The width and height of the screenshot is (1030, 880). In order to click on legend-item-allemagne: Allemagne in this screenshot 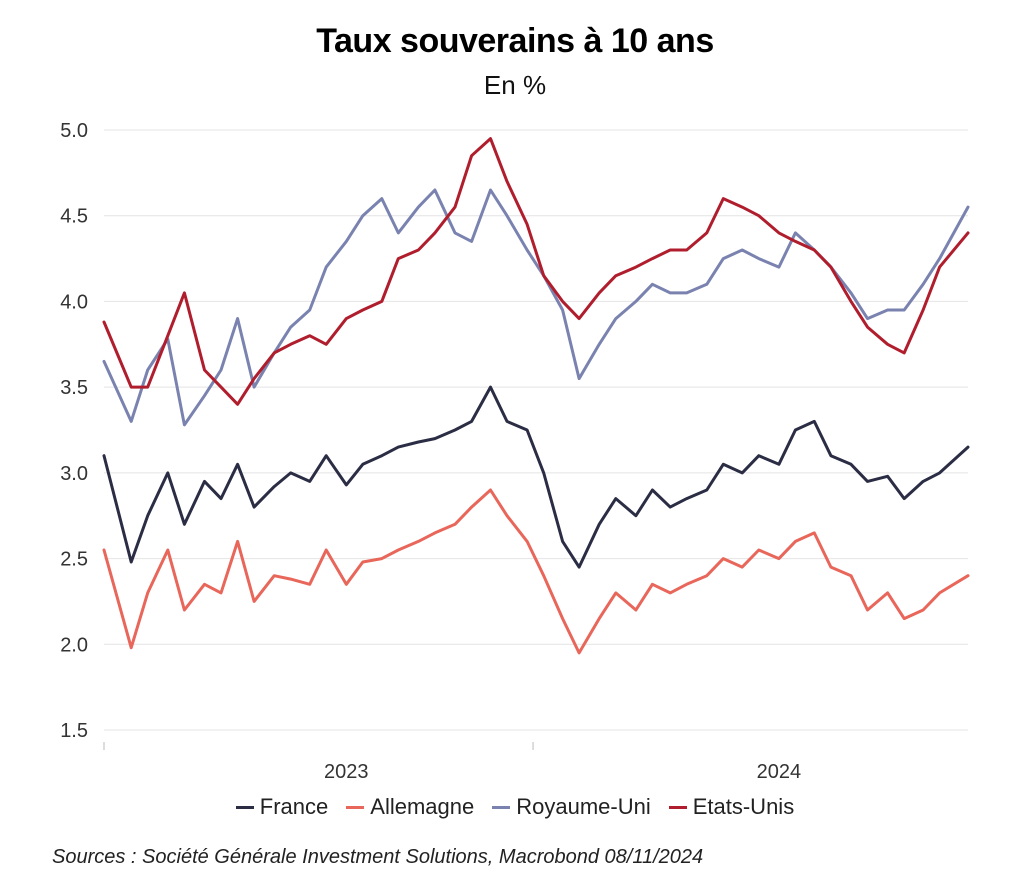, I will do `click(410, 807)`.